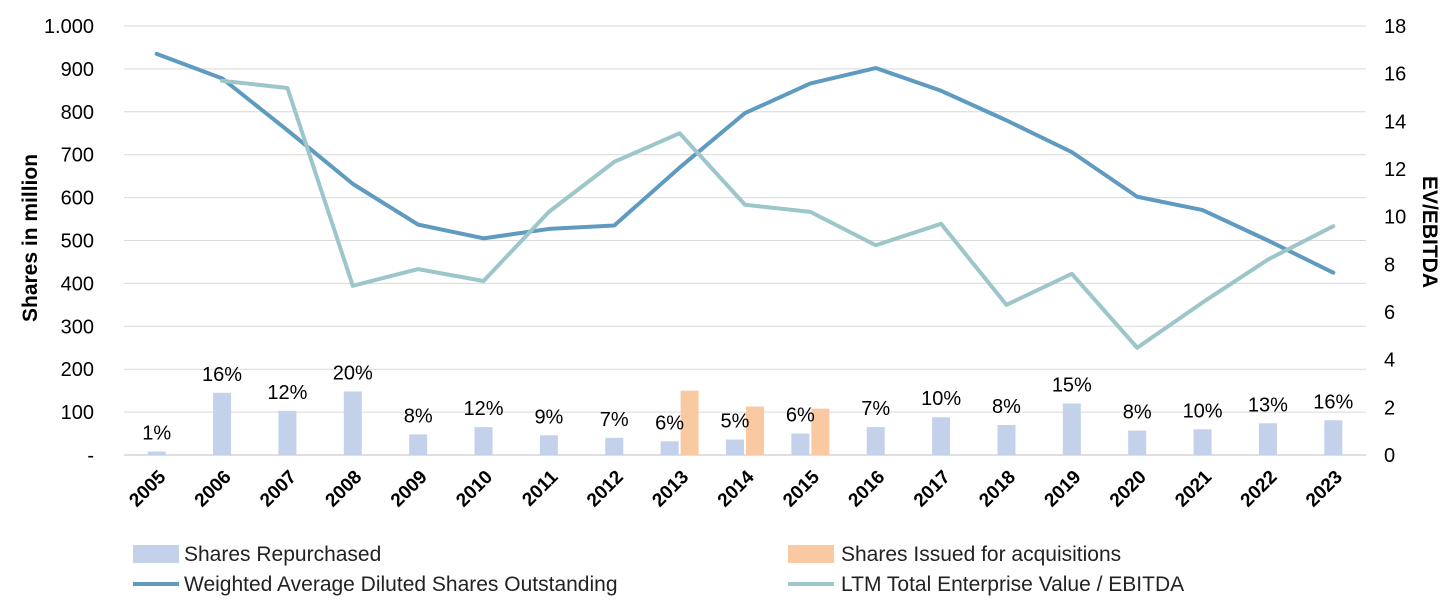  What do you see at coordinates (77, 370) in the screenshot?
I see `left-tick-label: 200` at bounding box center [77, 370].